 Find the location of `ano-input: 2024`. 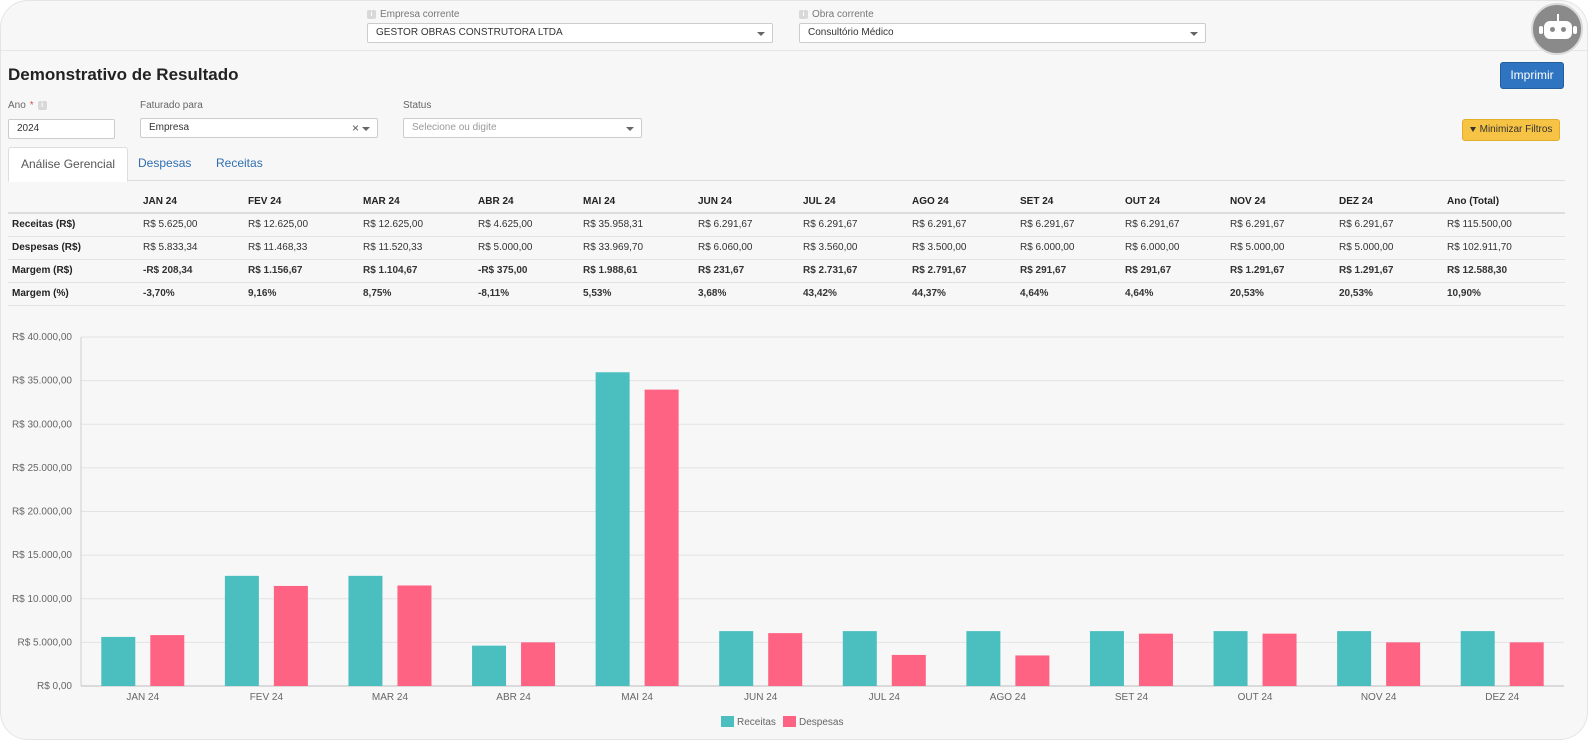

ano-input: 2024 is located at coordinates (61, 129).